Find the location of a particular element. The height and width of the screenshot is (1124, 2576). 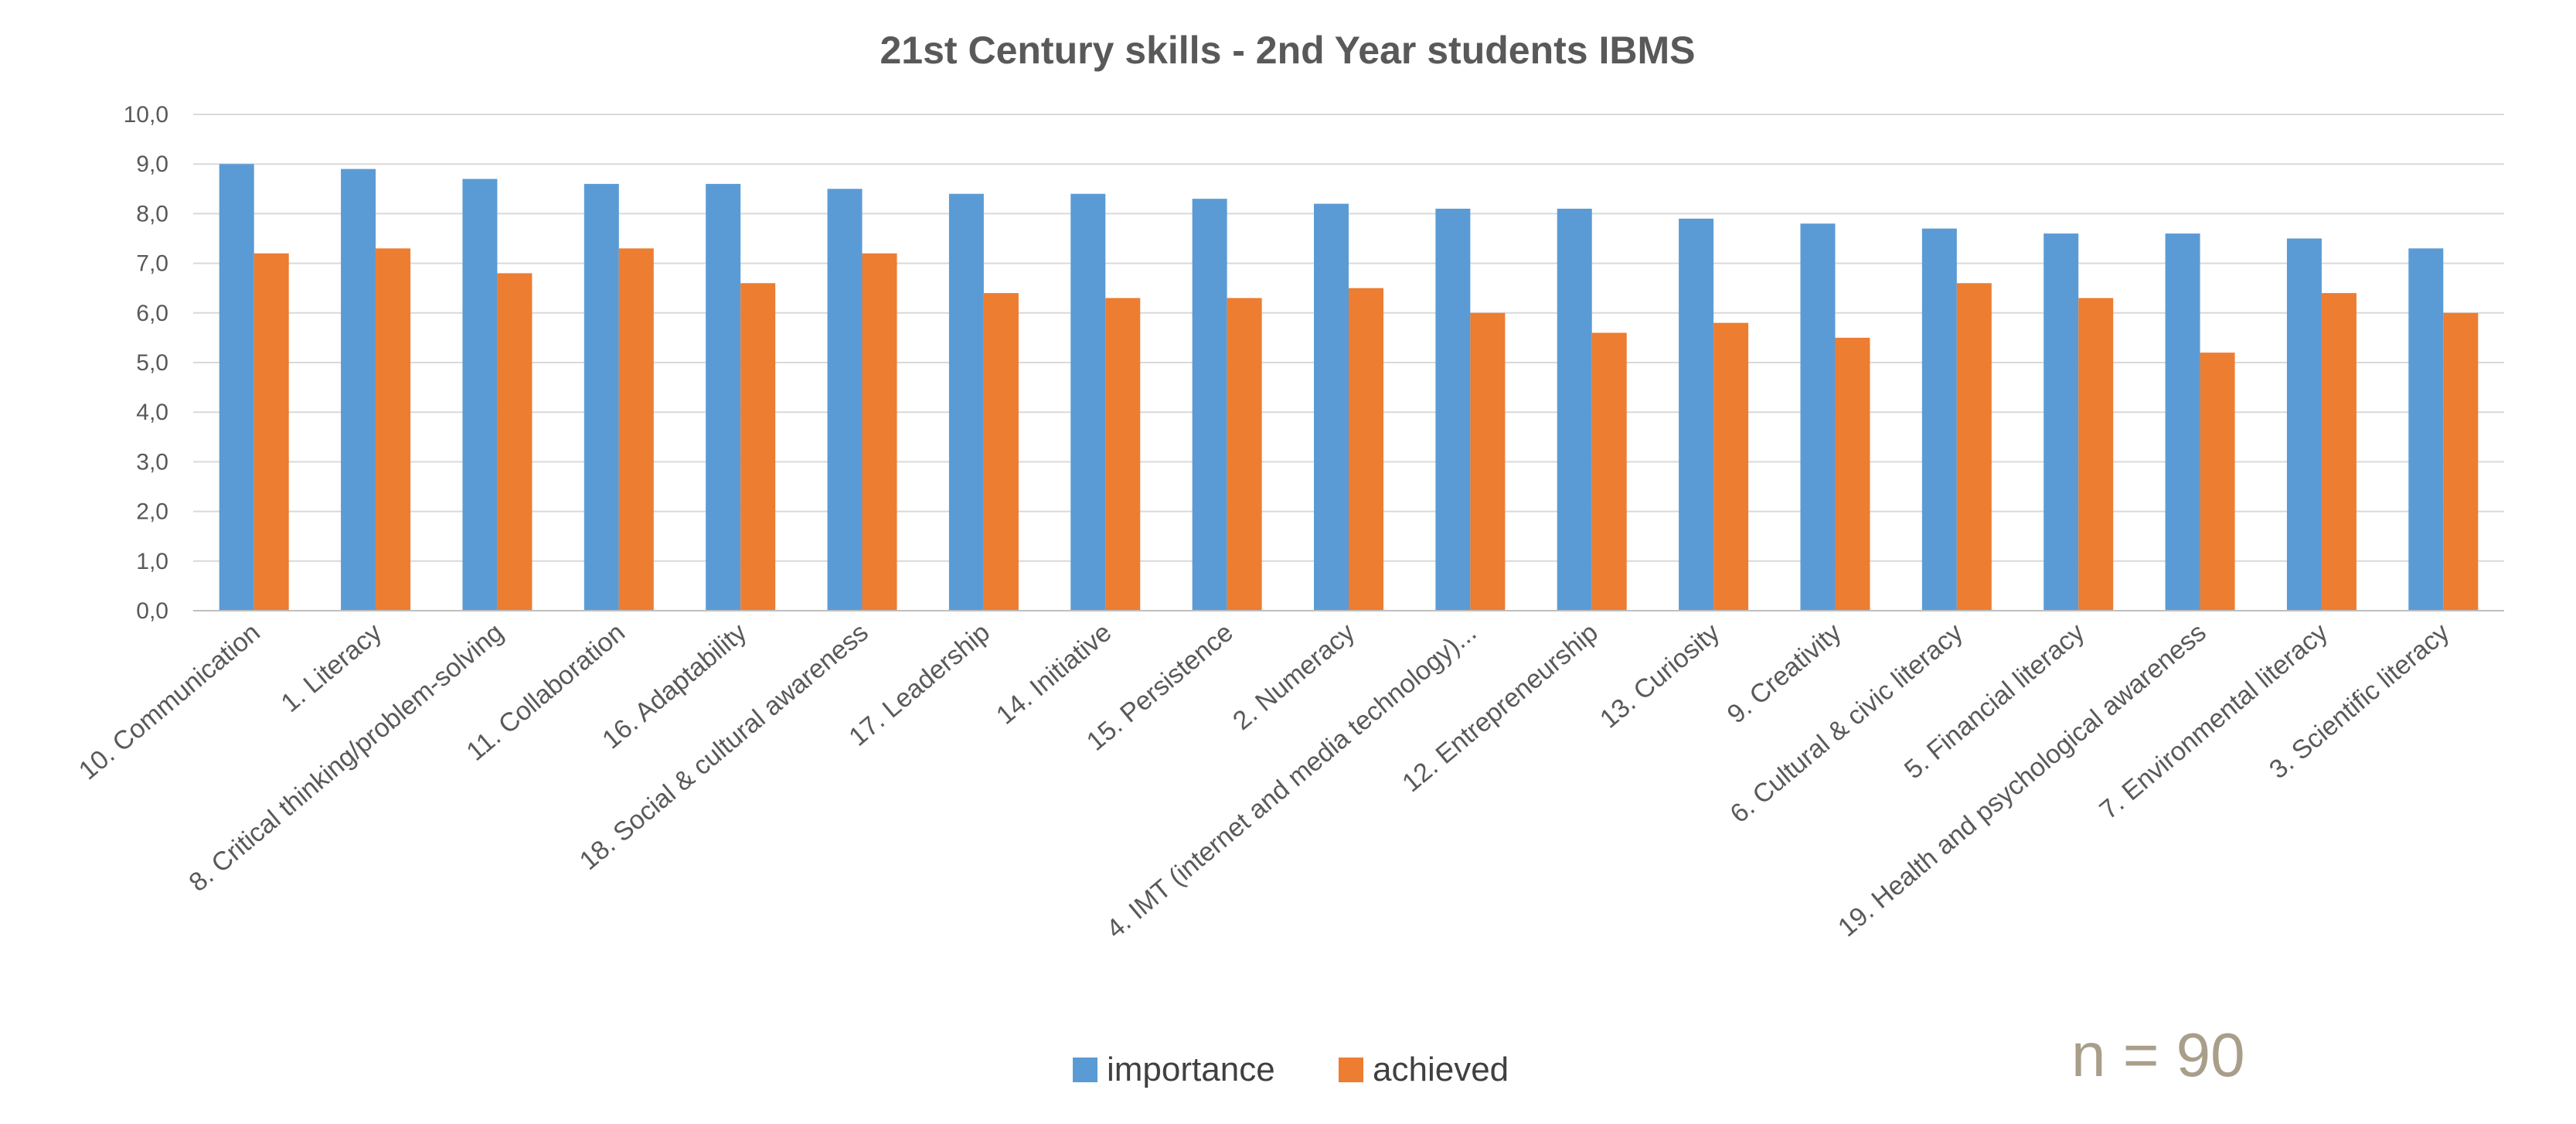

y-tick-label: 0,0 is located at coordinates (152, 611).